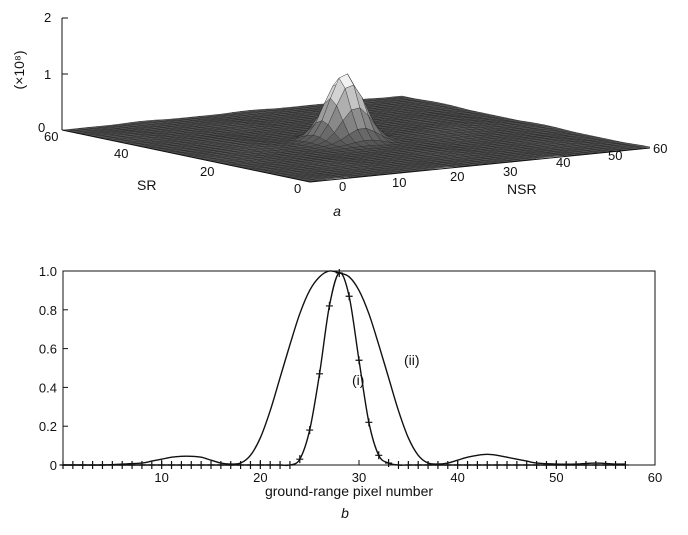 This screenshot has height=535, width=688. What do you see at coordinates (121, 153) in the screenshot?
I see `sr-tick-40: 40` at bounding box center [121, 153].